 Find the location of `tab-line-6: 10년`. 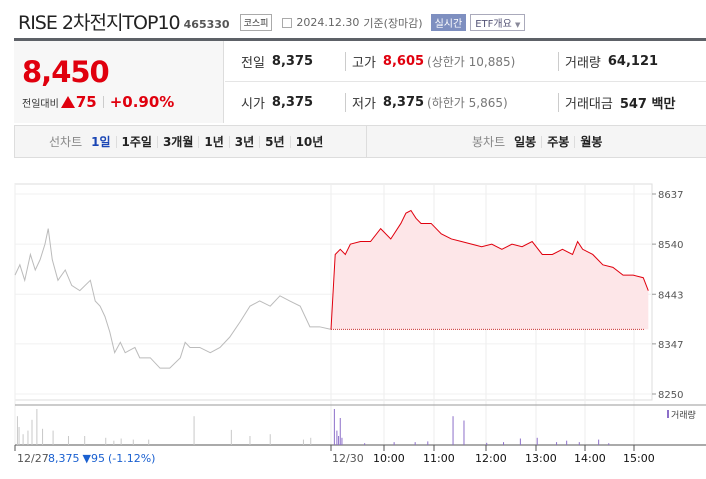

tab-line-6: 10년 is located at coordinates (309, 141).